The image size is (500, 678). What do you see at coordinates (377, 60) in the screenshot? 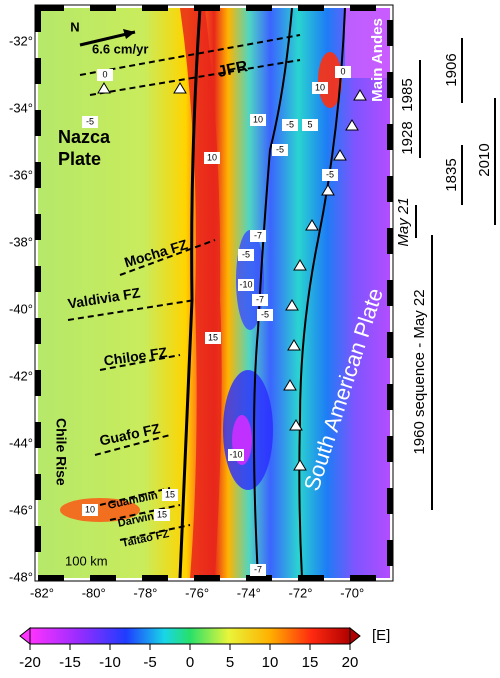
I see `range-label: Main Andes` at bounding box center [377, 60].